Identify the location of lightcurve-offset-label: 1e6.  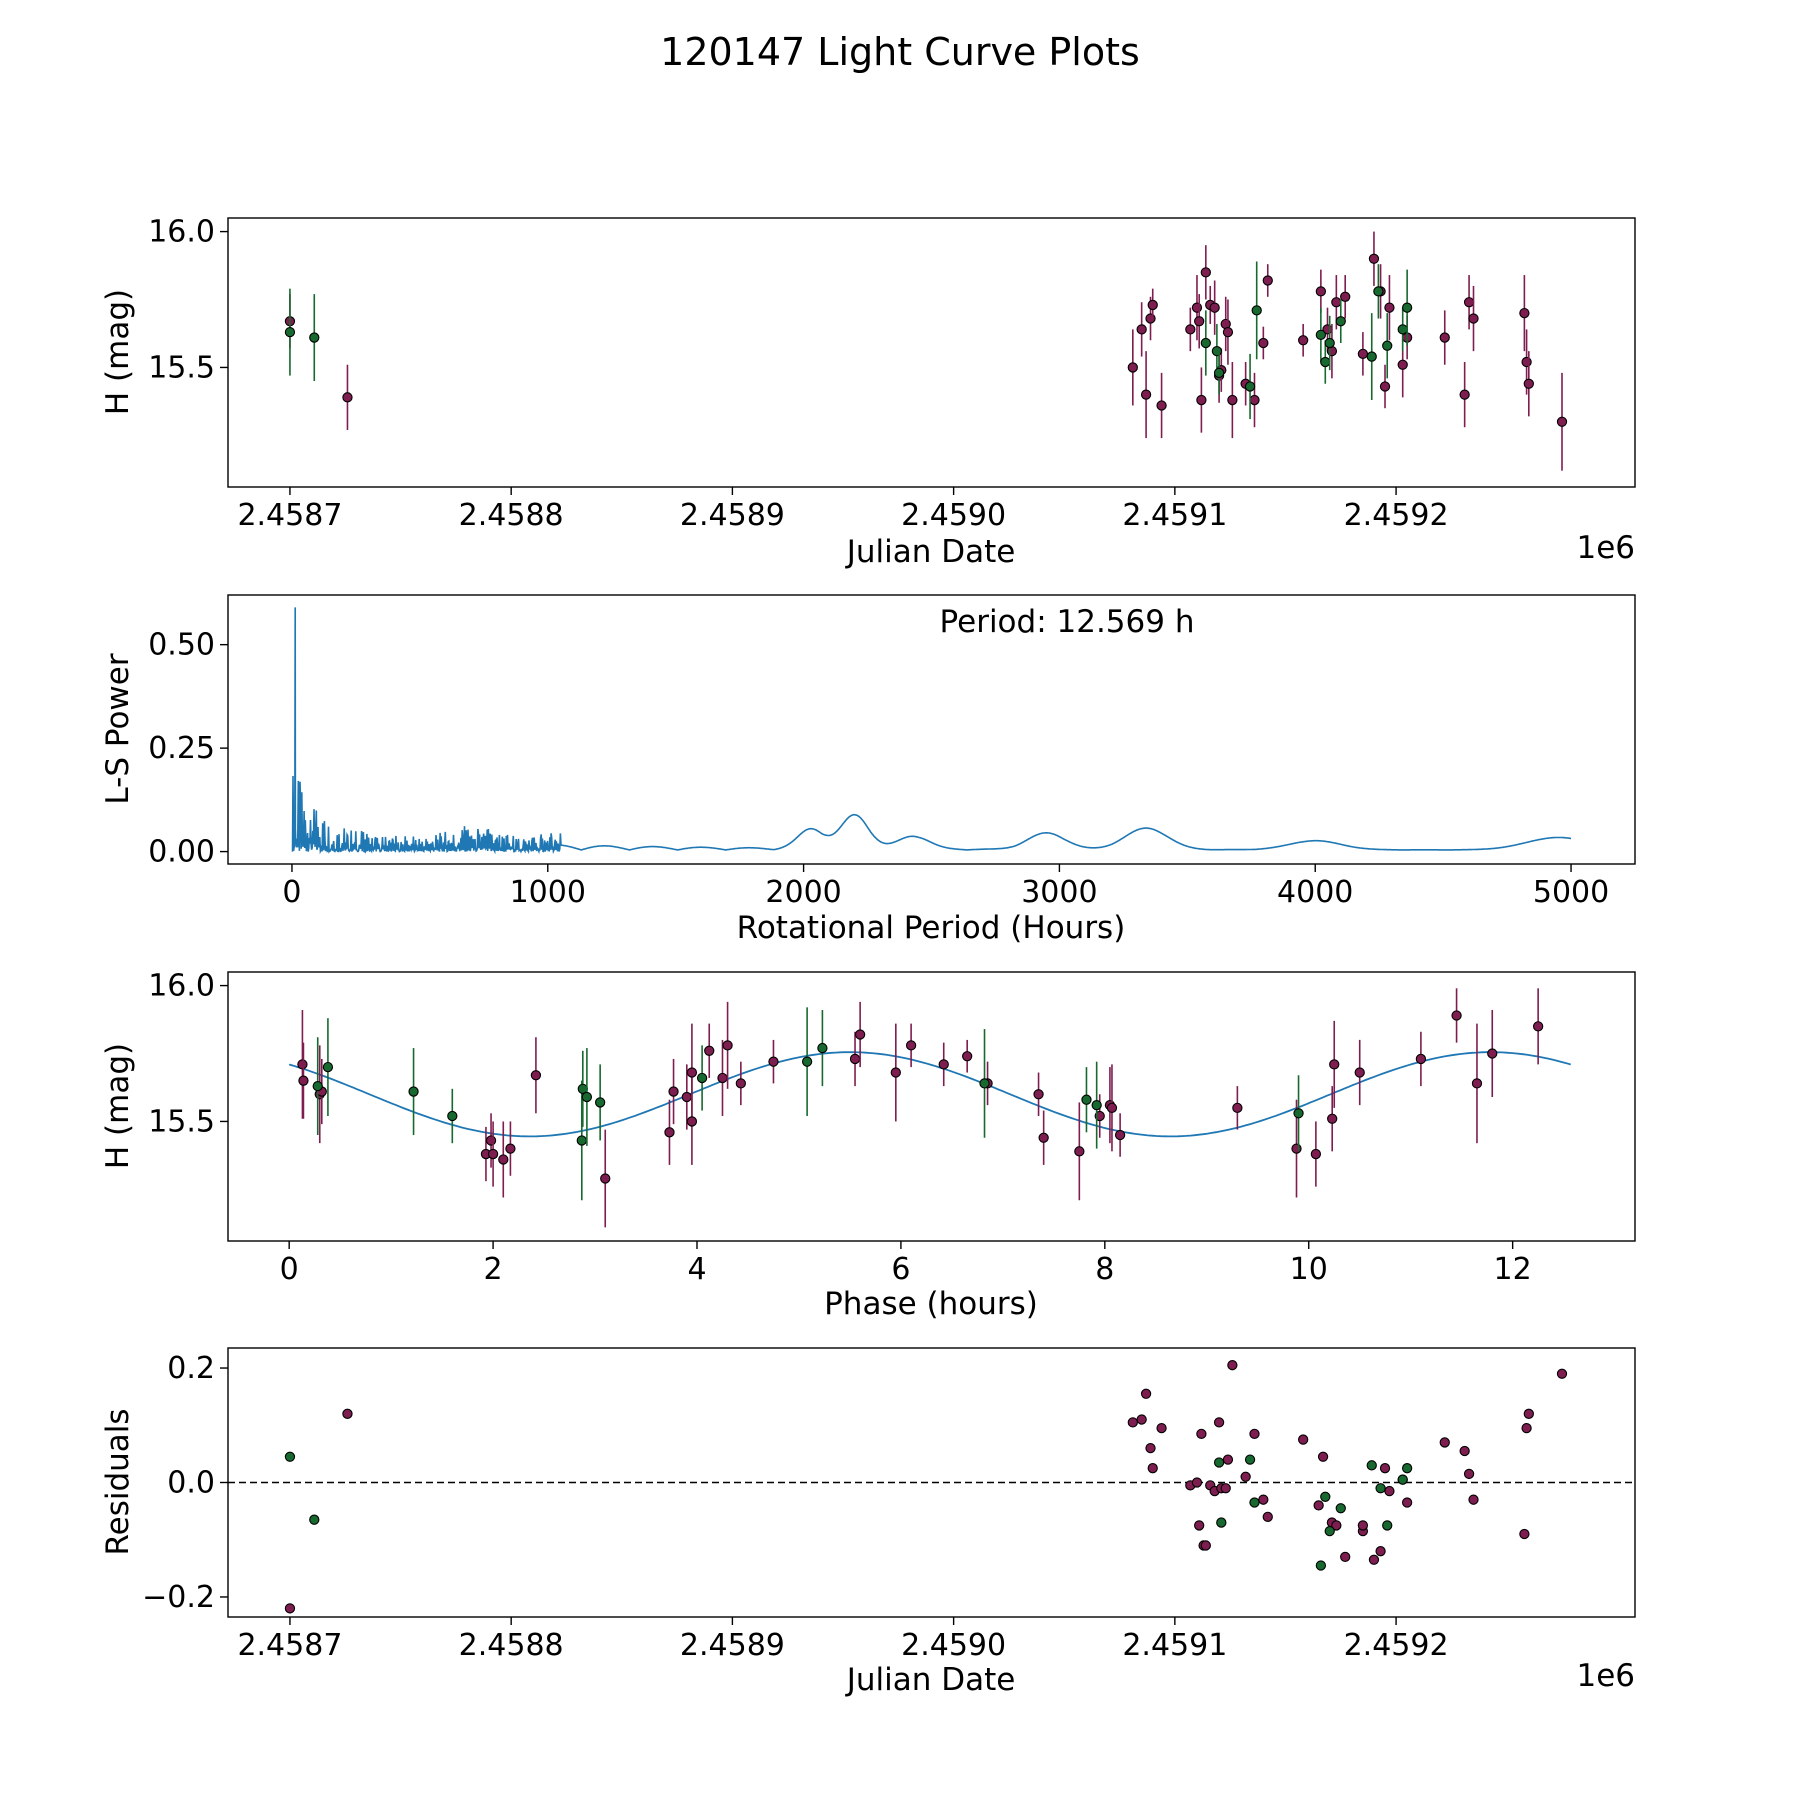
(1605, 548).